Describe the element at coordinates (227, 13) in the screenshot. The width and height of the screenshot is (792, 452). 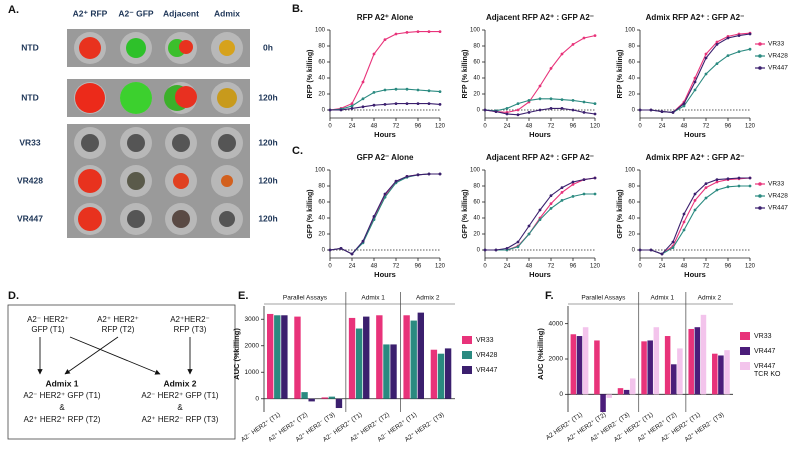
I see `column-header: Admix` at that location.